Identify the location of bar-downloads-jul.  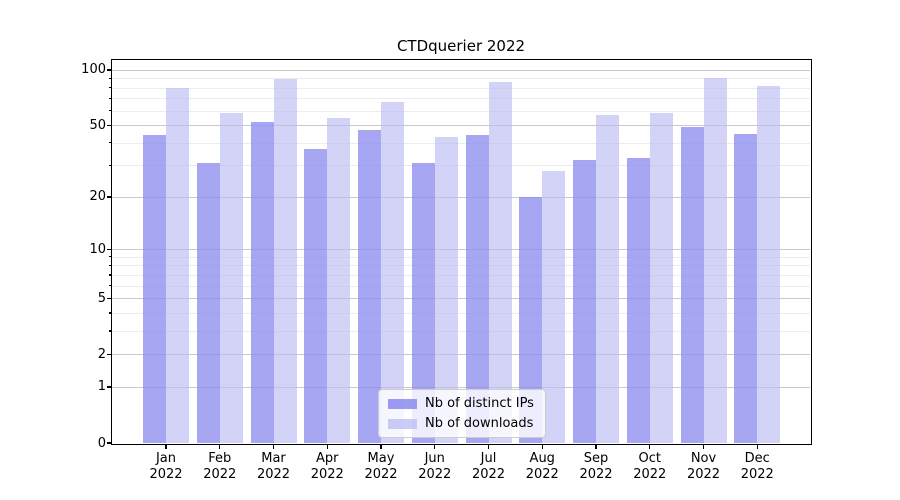
(500, 262).